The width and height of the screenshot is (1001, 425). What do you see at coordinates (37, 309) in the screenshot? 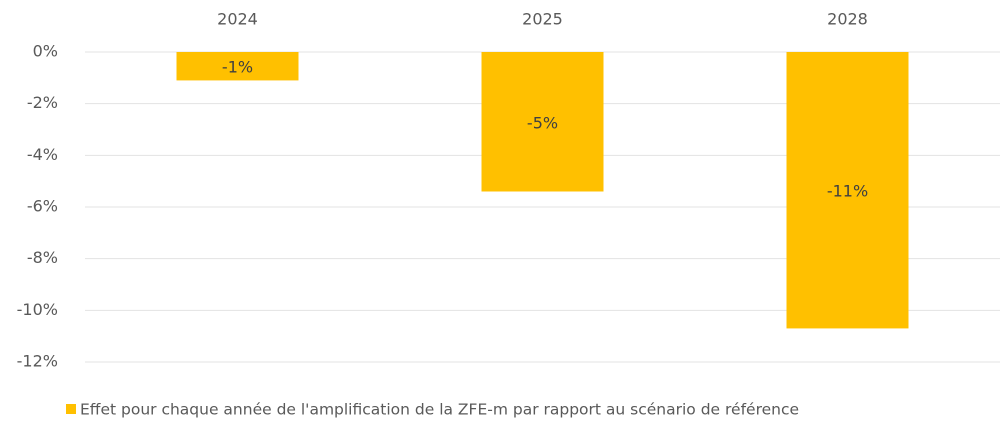
I see `y-tick-label: -10%` at bounding box center [37, 309].